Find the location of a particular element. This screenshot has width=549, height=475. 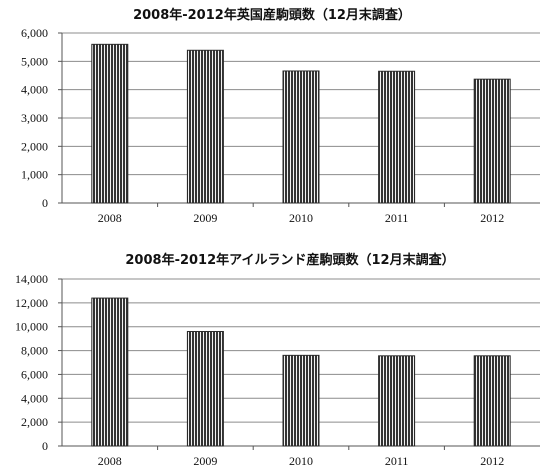

y-tick-label: 14,000 is located at coordinates (31, 279).